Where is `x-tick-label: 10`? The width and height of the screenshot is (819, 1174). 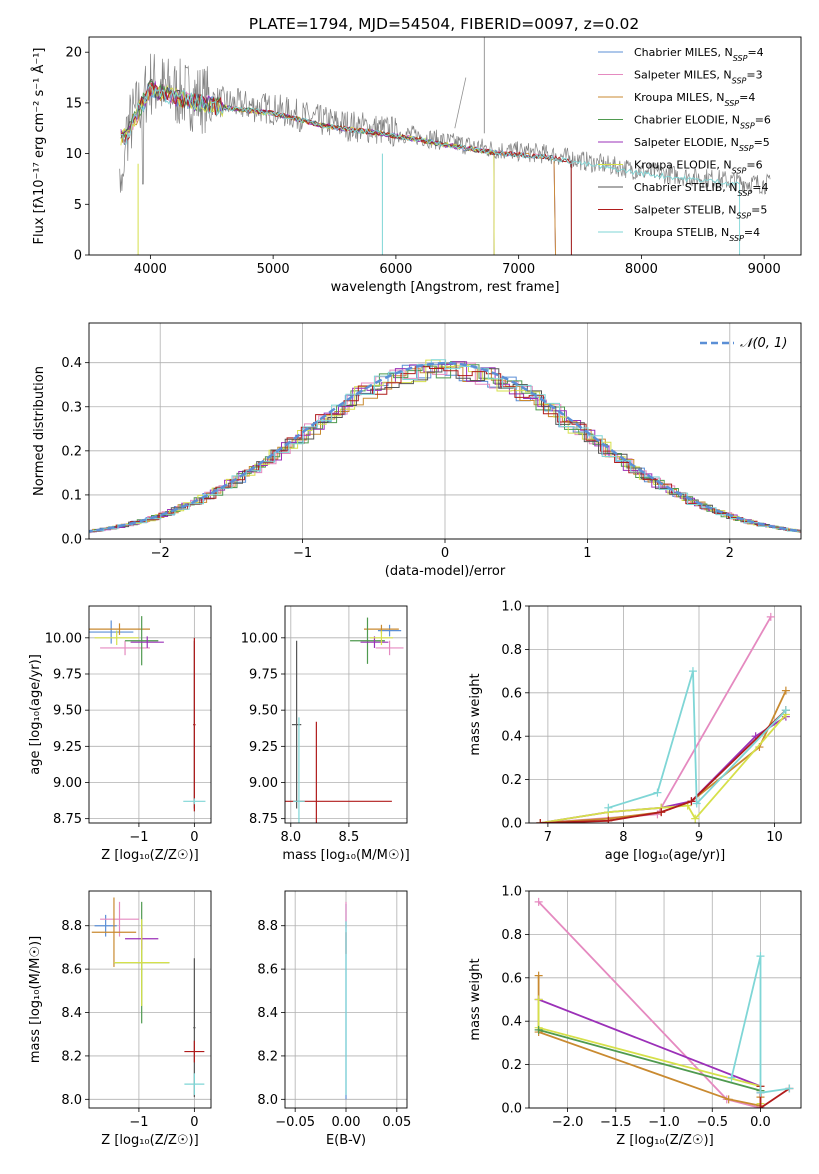
x-tick-label: 10 is located at coordinates (774, 837).